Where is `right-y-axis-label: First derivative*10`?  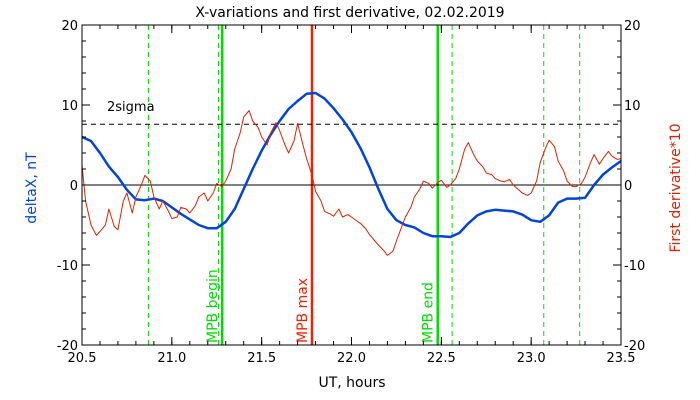 right-y-axis-label: First derivative*10 is located at coordinates (676, 187).